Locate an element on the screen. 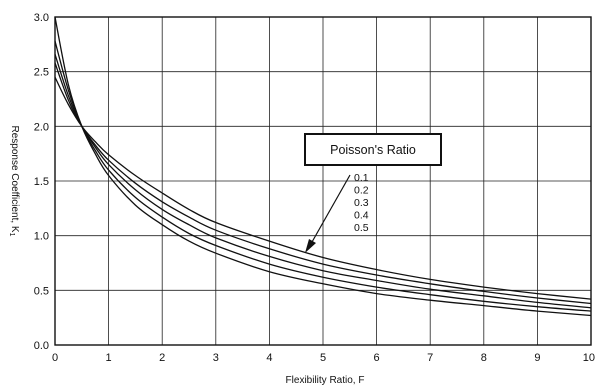  y-tick-label: 1.0 is located at coordinates (41, 237).